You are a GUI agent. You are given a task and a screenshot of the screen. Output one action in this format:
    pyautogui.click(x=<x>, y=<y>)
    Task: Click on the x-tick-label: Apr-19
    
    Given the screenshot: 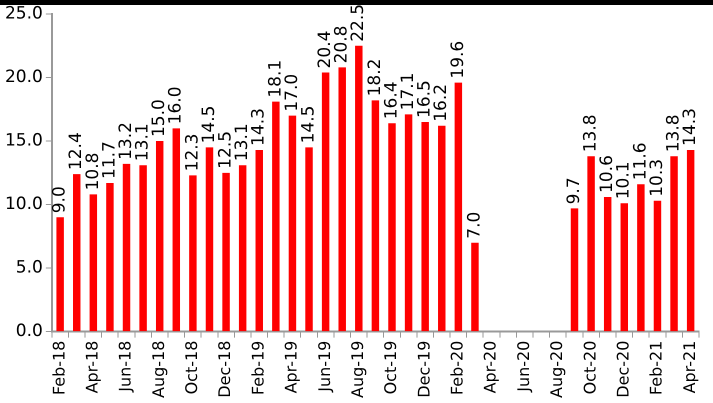 What is the action you would take?
    pyautogui.click(x=291, y=367)
    